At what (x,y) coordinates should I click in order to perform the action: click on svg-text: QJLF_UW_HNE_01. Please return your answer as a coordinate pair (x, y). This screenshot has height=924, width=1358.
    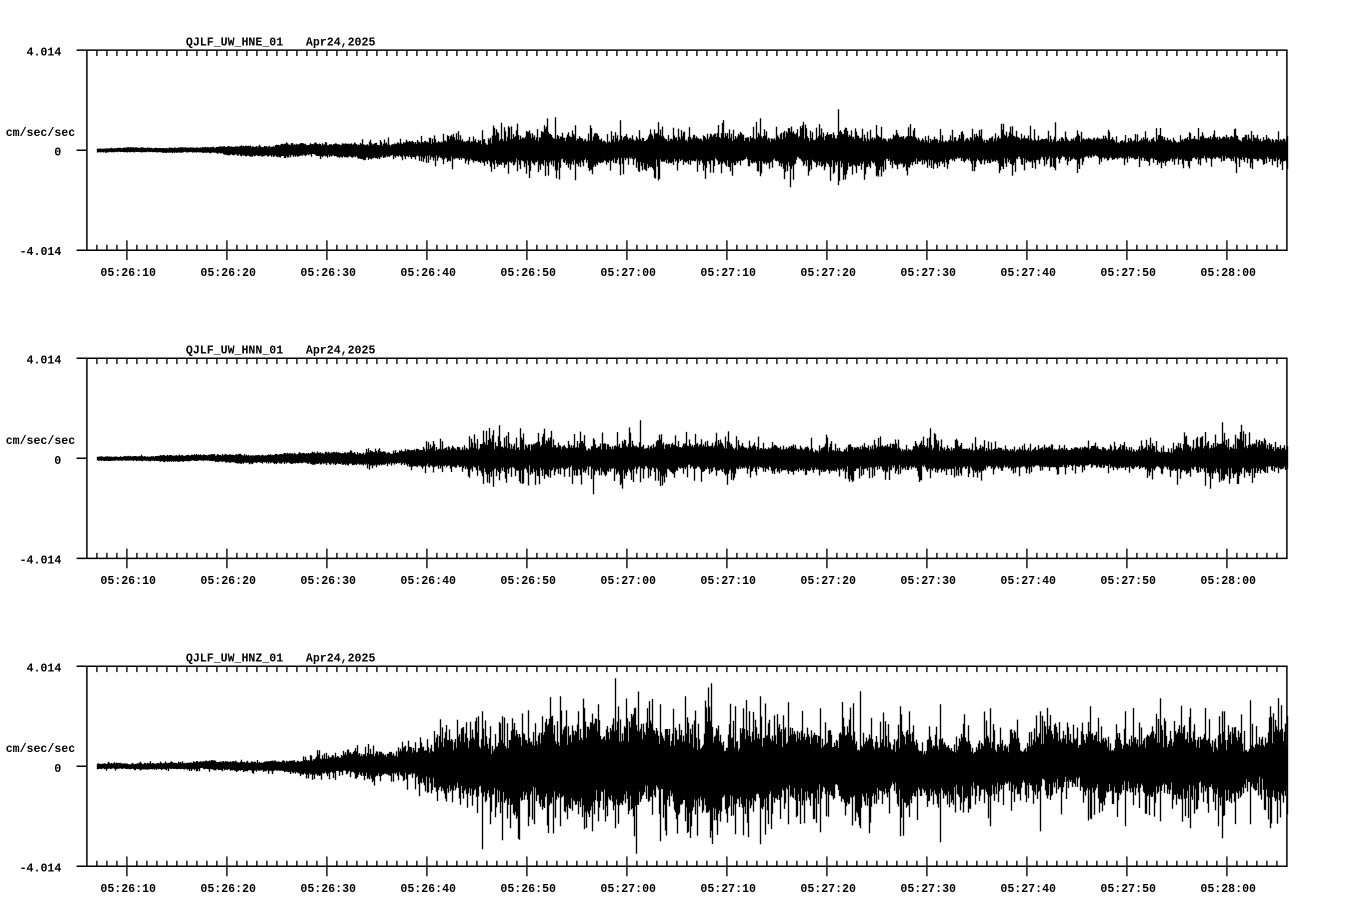
    Looking at the image, I should click on (234, 42).